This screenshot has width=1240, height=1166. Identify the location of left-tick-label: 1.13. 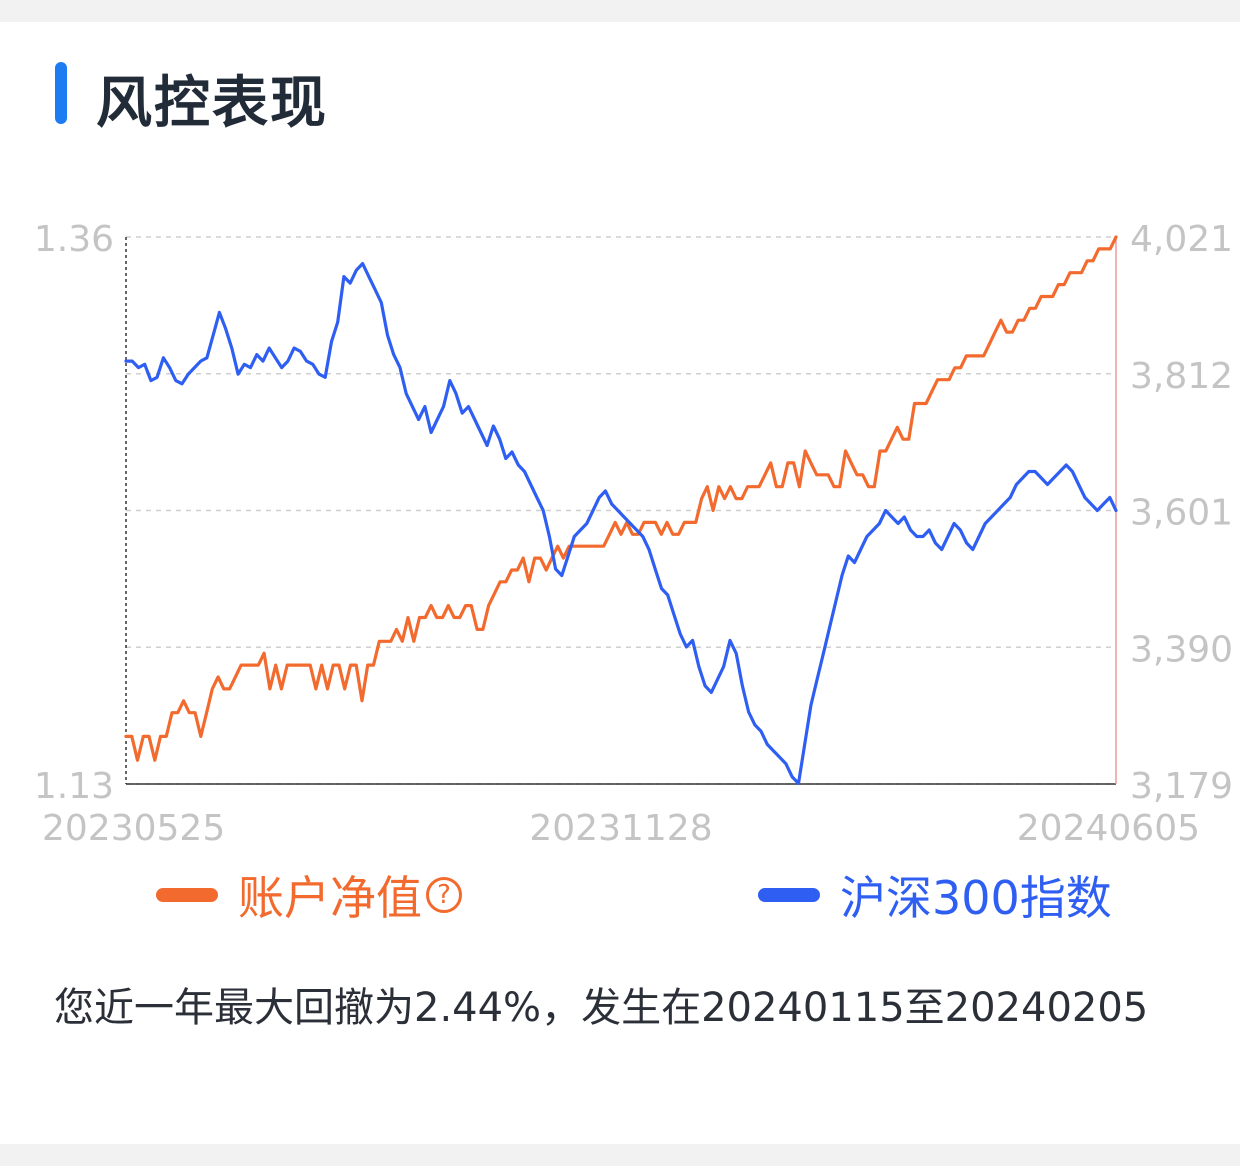
(74, 786).